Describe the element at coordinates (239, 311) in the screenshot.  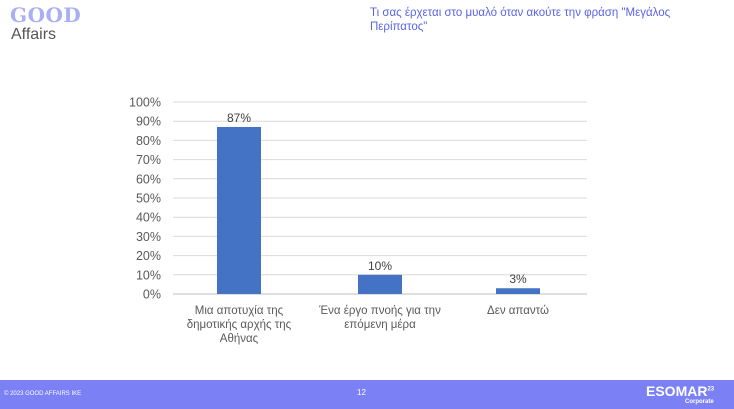
I see `x-tick-label: Μια αποτυχία της` at that location.